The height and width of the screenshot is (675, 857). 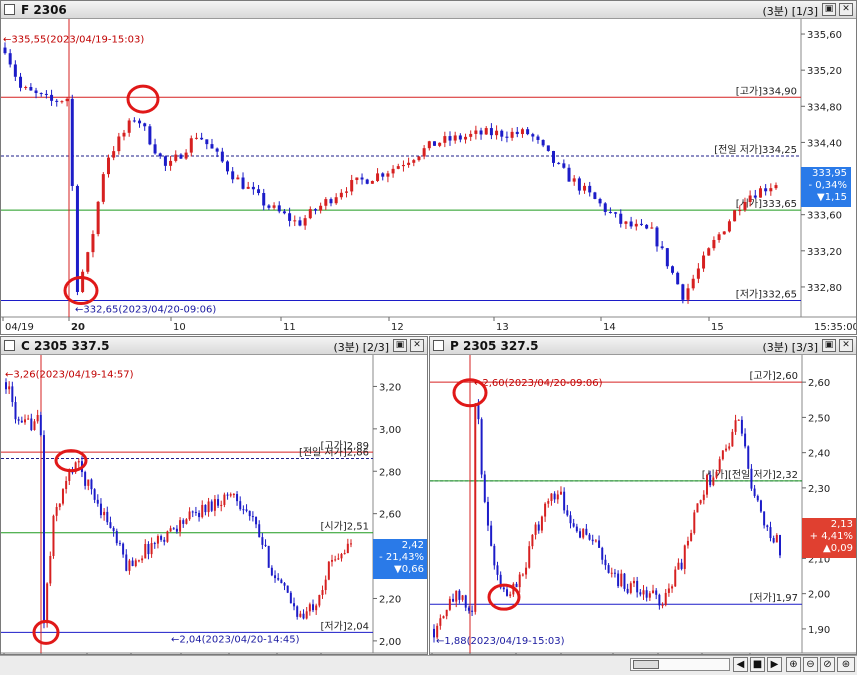 What do you see at coordinates (826, 187) in the screenshot?
I see `price-badge: 333,95 - 0,34% ▼1,15` at bounding box center [826, 187].